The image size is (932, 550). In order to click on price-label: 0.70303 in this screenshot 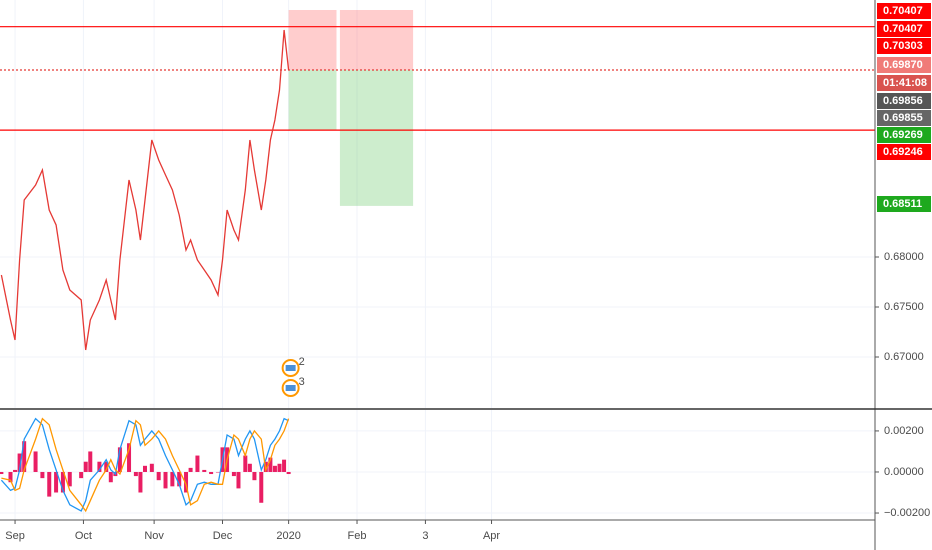, I will do `click(903, 46)`.